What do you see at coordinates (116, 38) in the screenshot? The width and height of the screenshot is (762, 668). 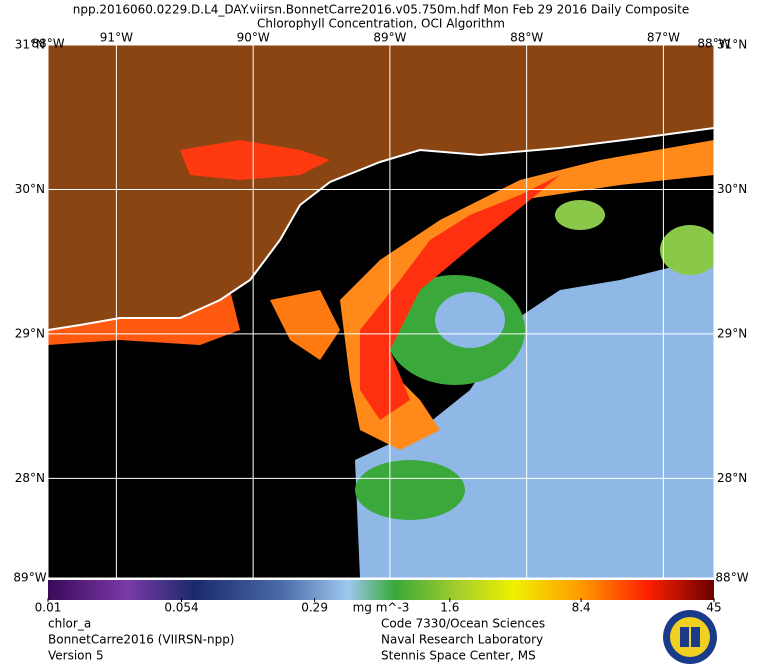 I see `lon-label: 91°W` at bounding box center [116, 38].